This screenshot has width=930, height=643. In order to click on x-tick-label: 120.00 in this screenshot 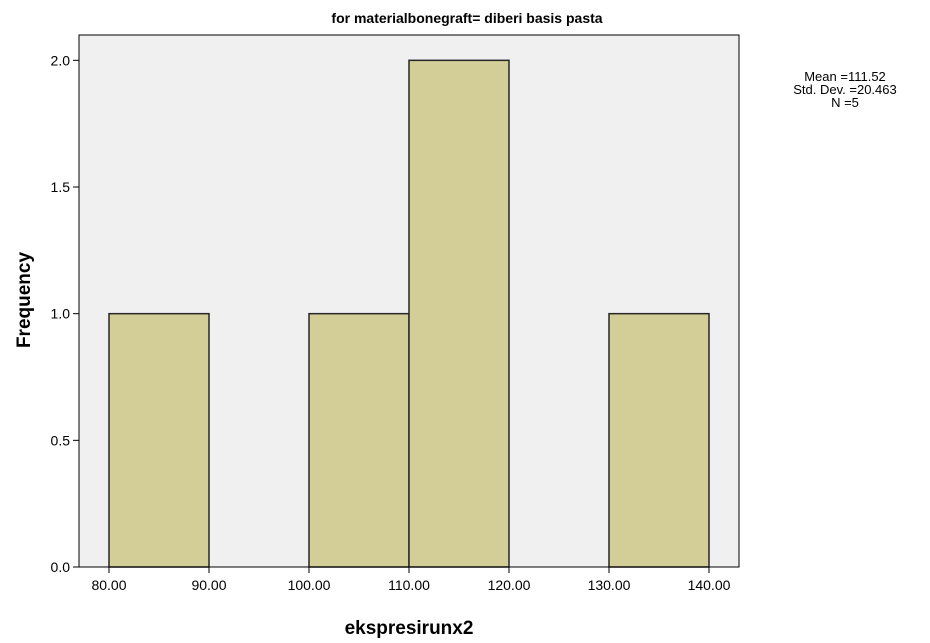, I will do `click(509, 585)`.